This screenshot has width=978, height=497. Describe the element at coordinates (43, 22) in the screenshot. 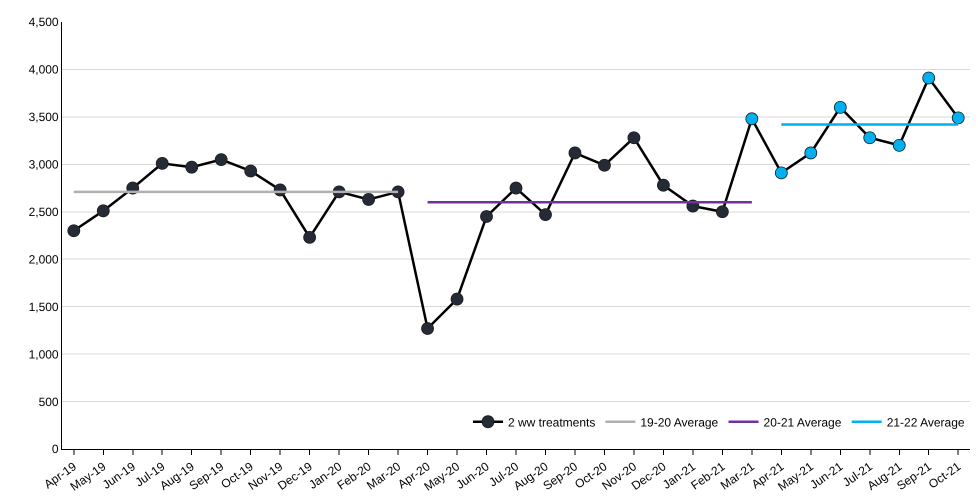

I see `y-tick-label: 4,500` at that location.